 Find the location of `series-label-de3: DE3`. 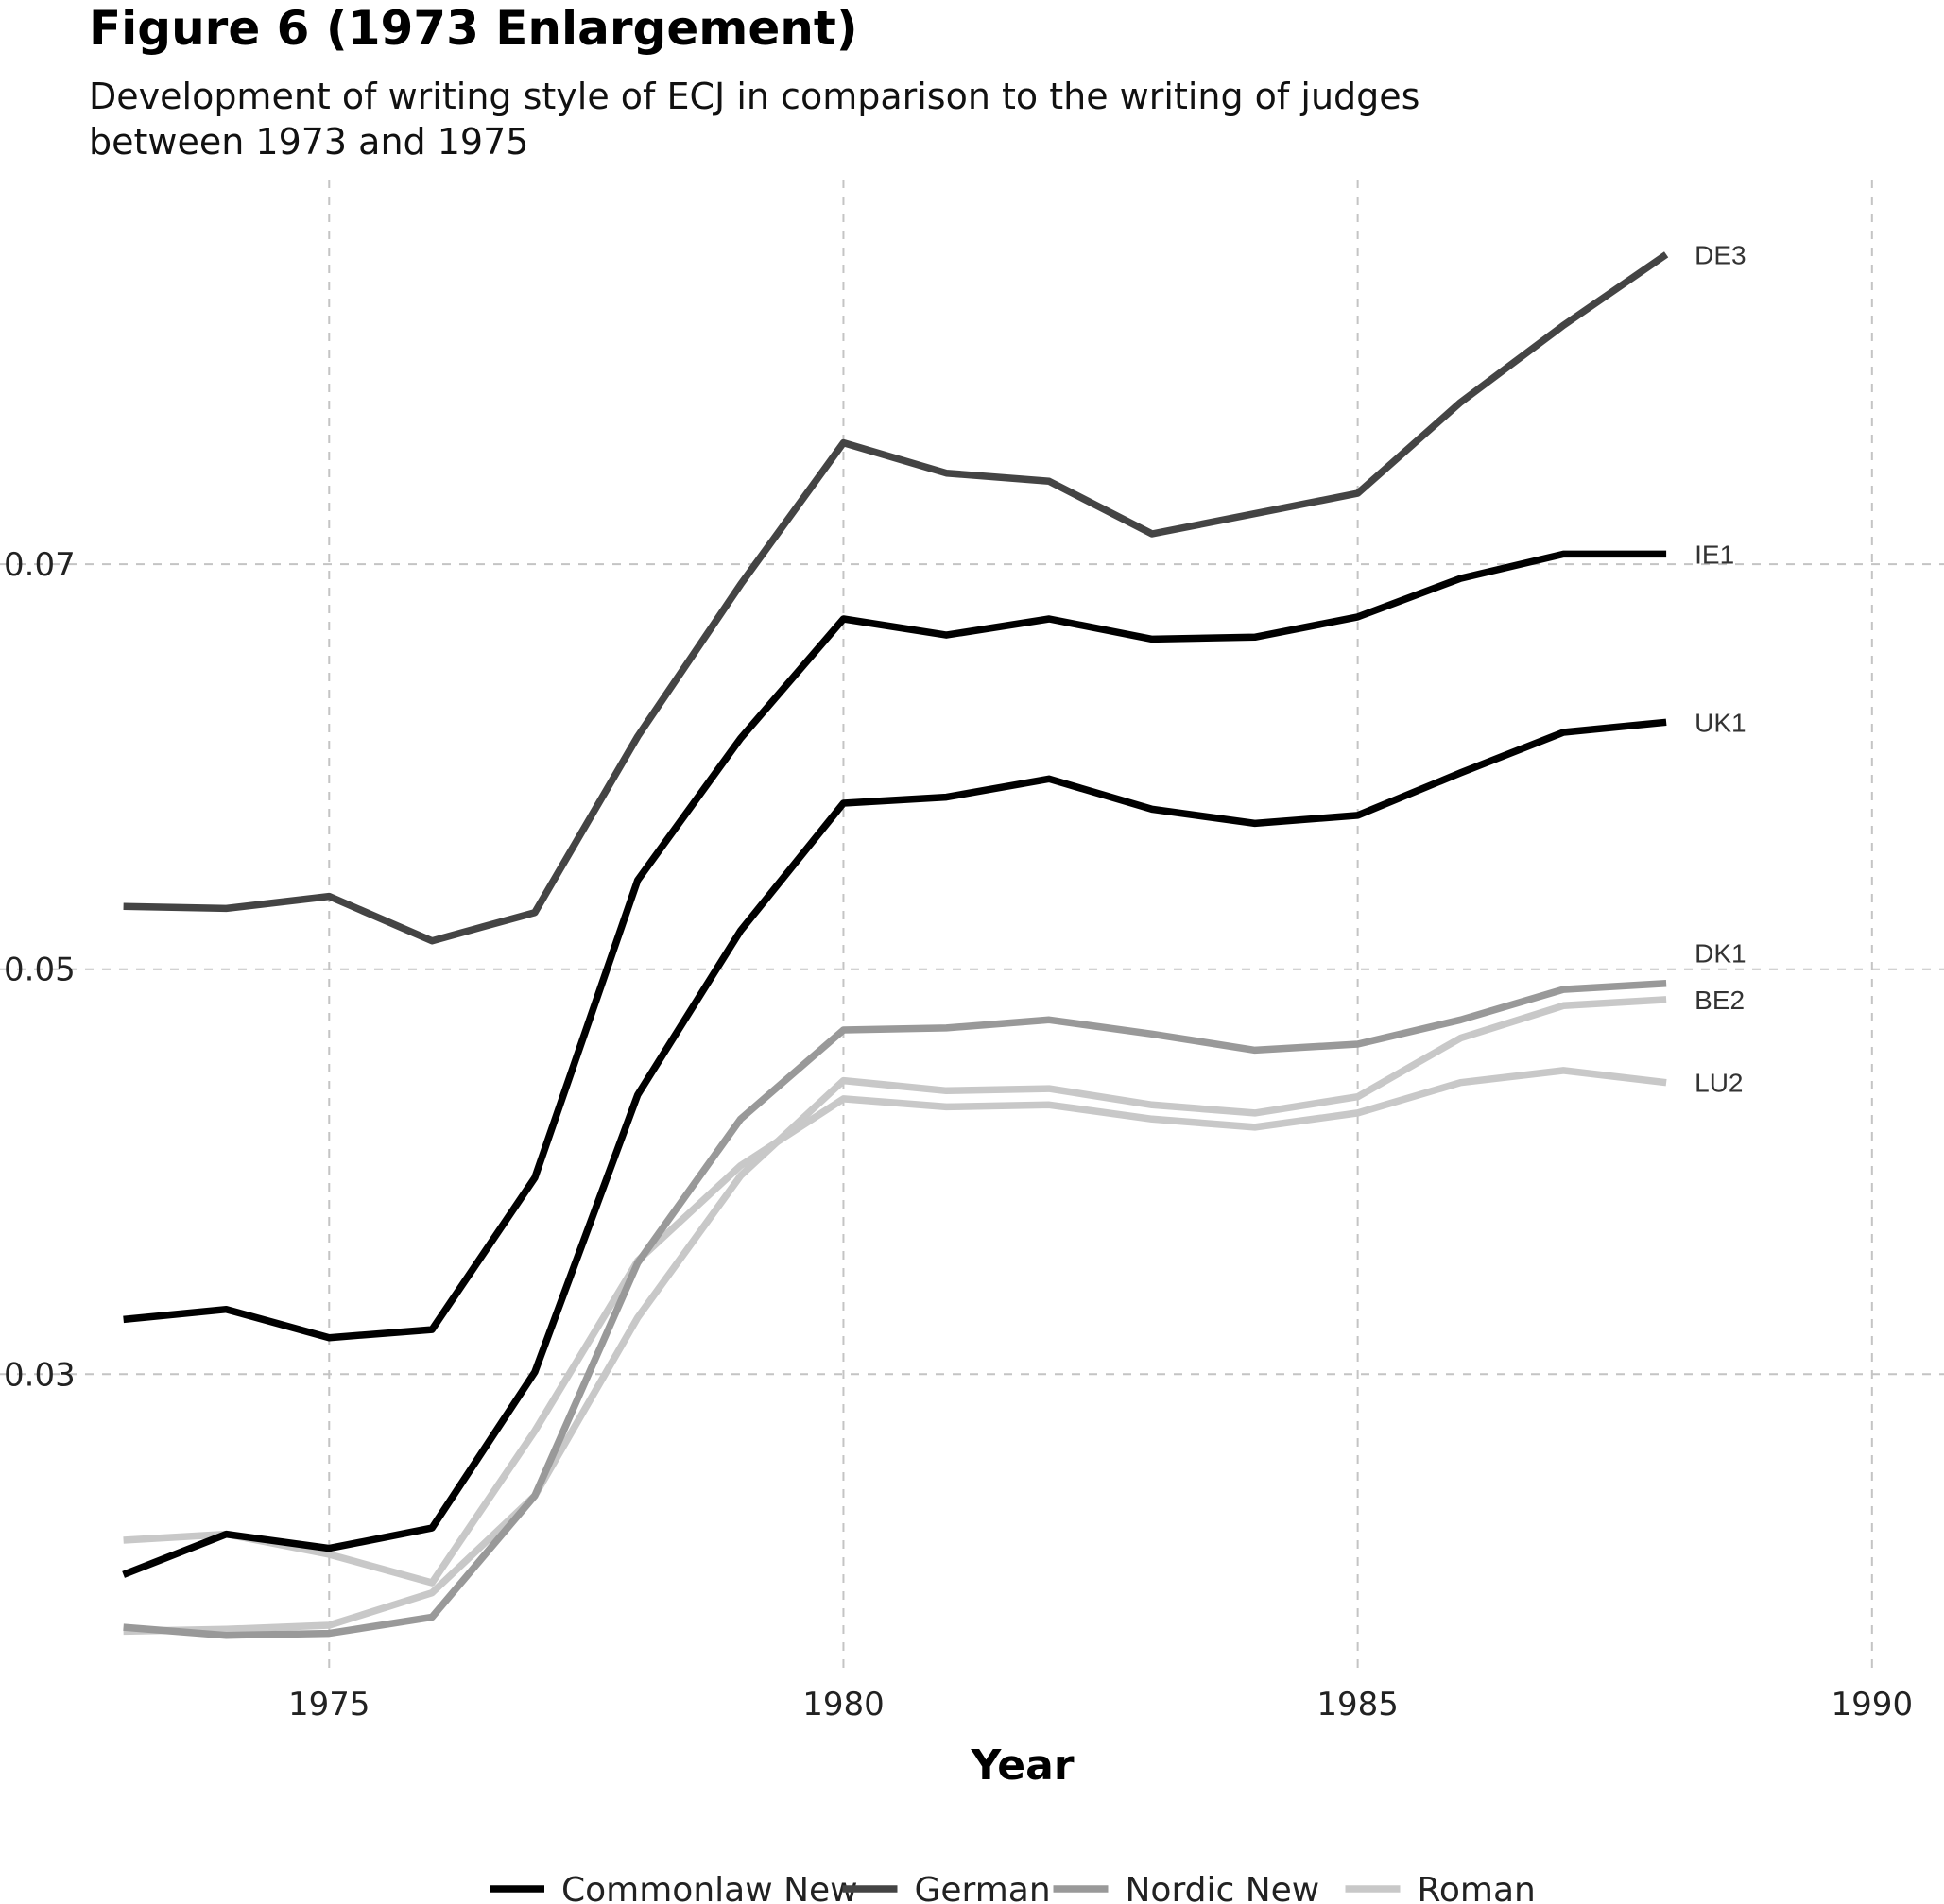

series-label-de3: DE3 is located at coordinates (1720, 255).